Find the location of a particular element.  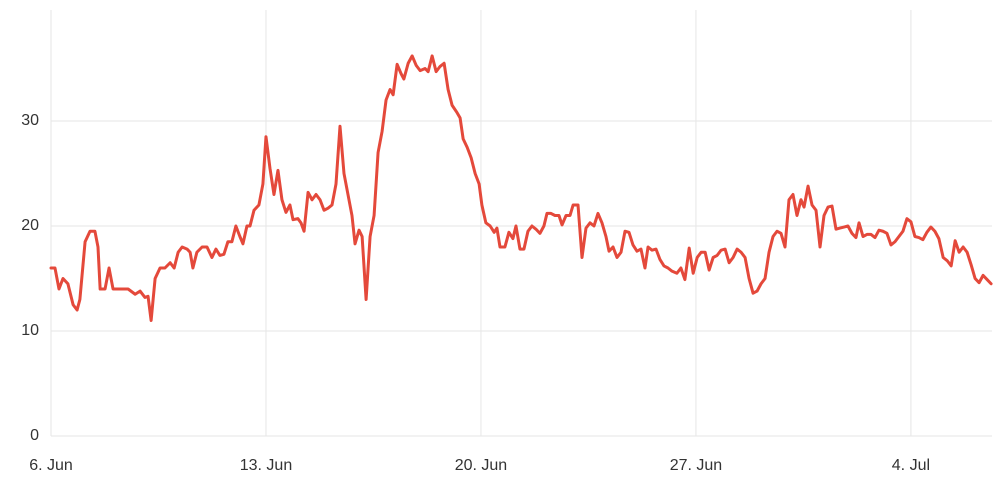

x-tick-label: 27. Jun is located at coordinates (696, 465).